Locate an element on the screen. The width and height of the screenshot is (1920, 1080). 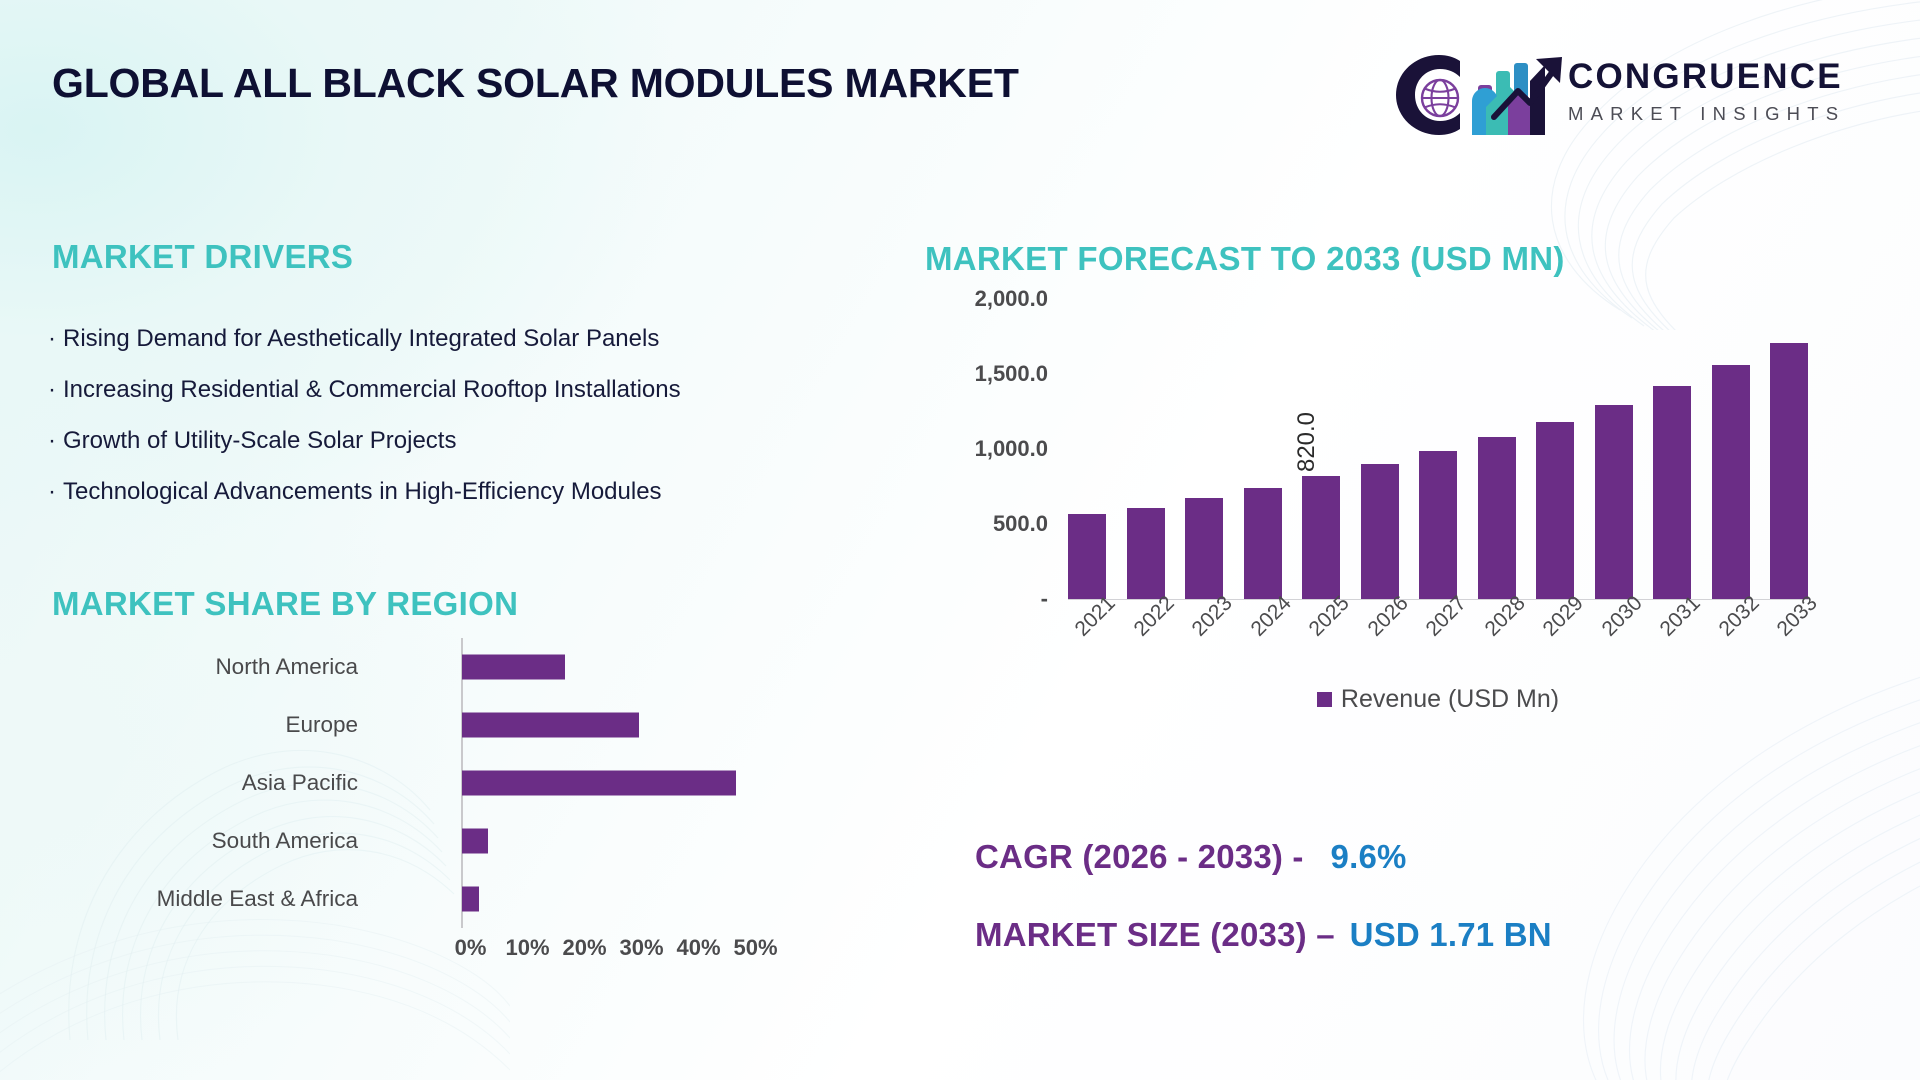
market-driver-item: · Growth of Utility-Scale Solar Projects is located at coordinates (498, 441).